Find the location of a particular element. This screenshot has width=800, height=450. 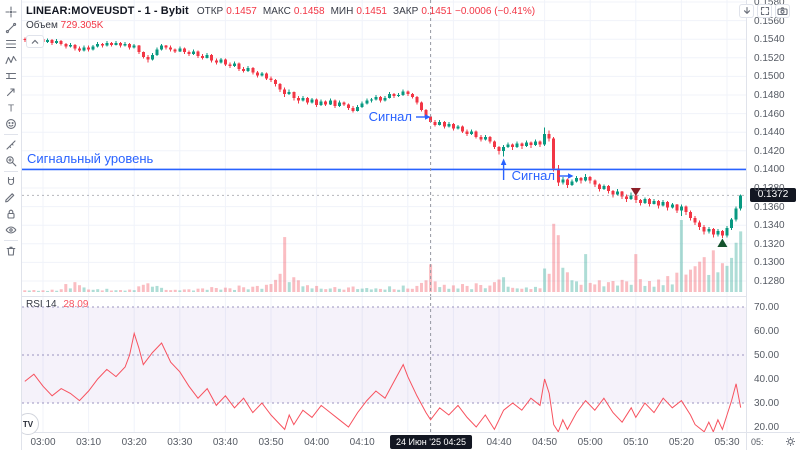

signal-annotation-2: Сигнал is located at coordinates (533, 175).